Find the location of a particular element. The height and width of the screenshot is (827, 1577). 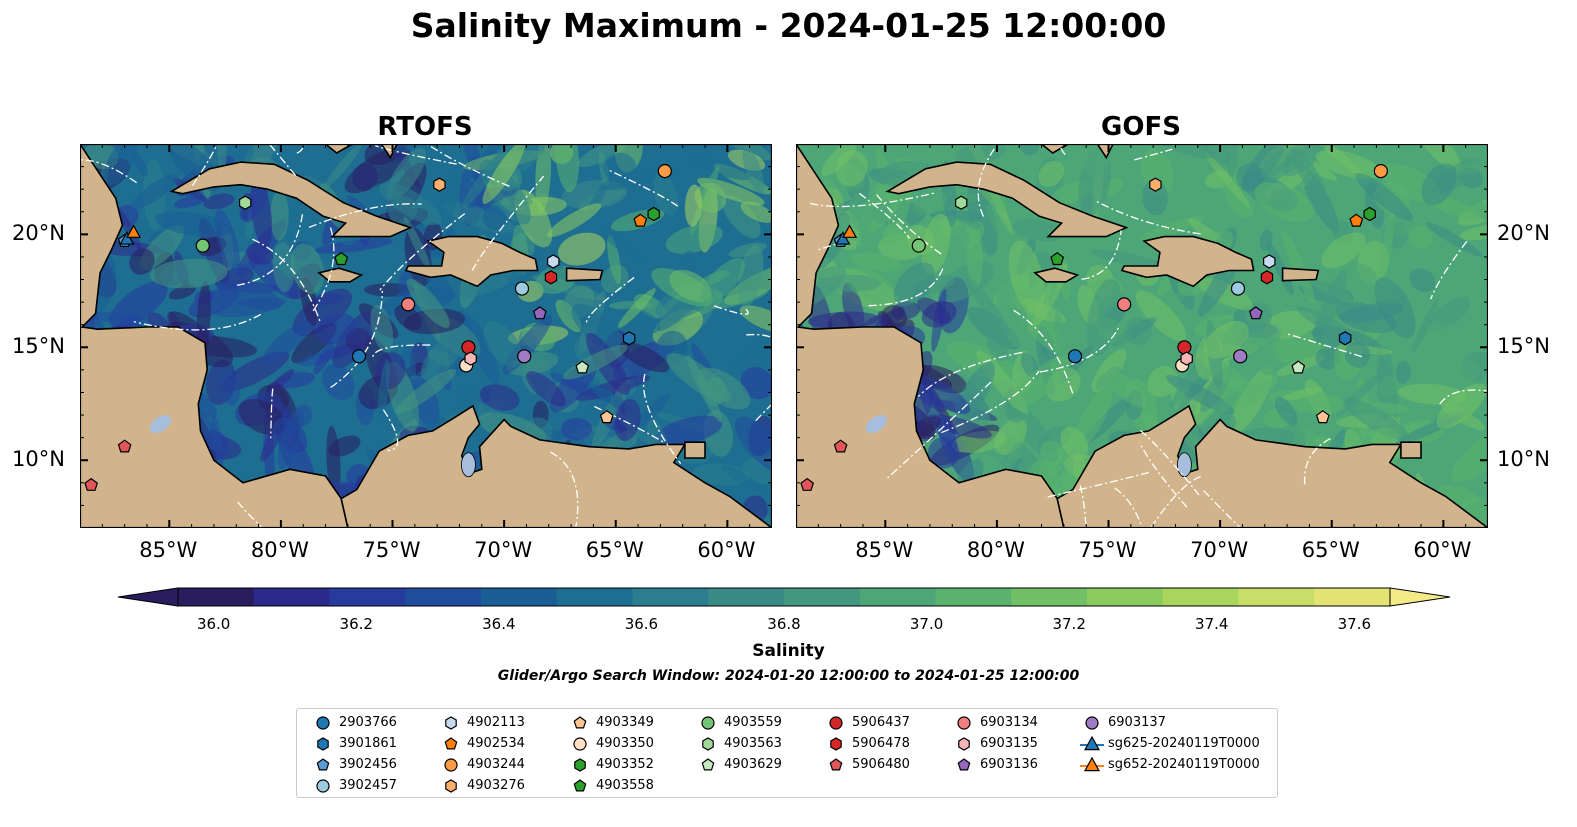

legend-label: 3902457 is located at coordinates (368, 785).